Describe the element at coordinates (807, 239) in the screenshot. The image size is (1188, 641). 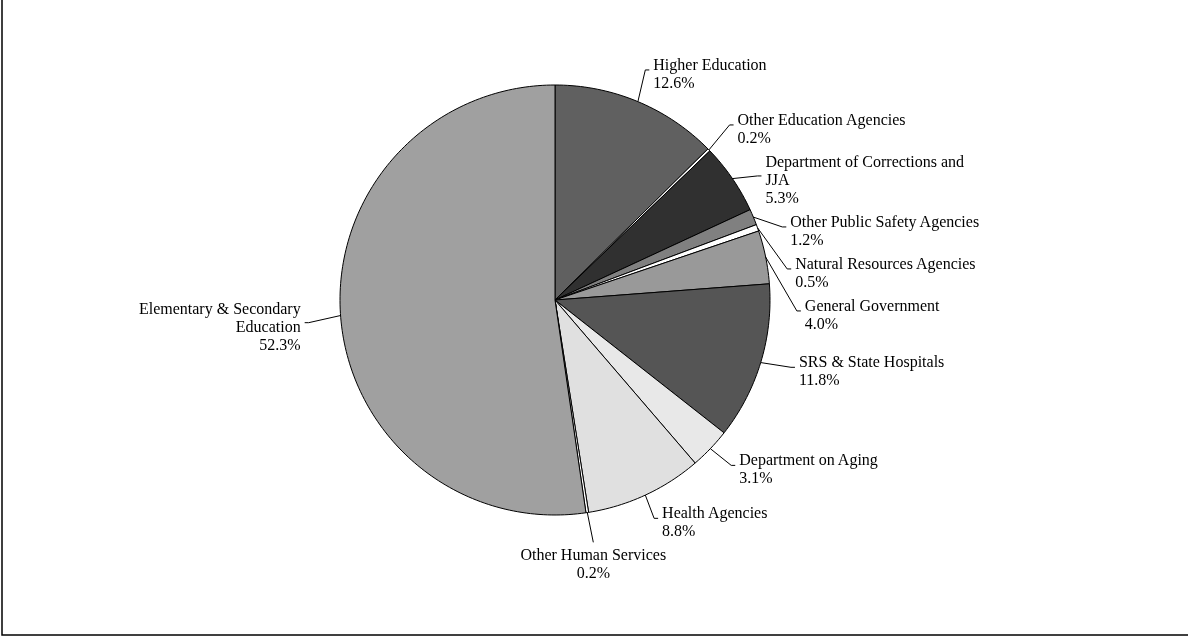
I see `data-label: 1.2%` at that location.